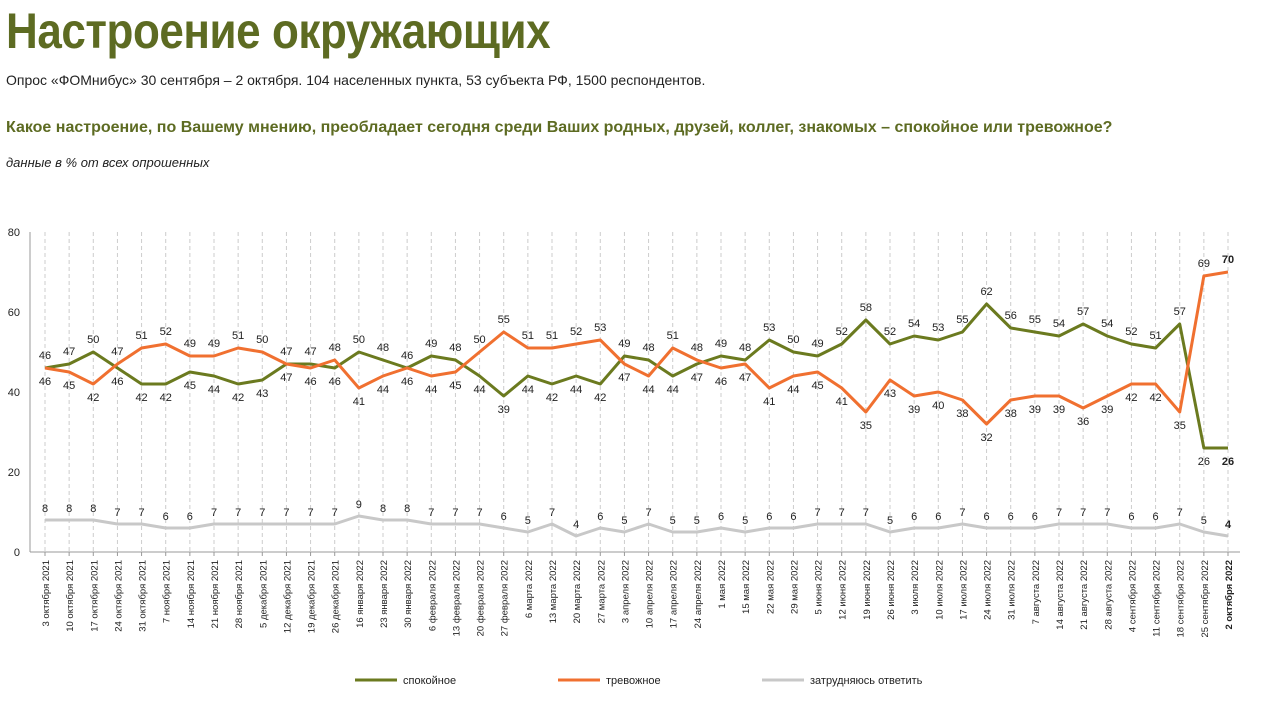  What do you see at coordinates (938, 406) in the screenshot?
I see `data-label: 40` at bounding box center [938, 406].